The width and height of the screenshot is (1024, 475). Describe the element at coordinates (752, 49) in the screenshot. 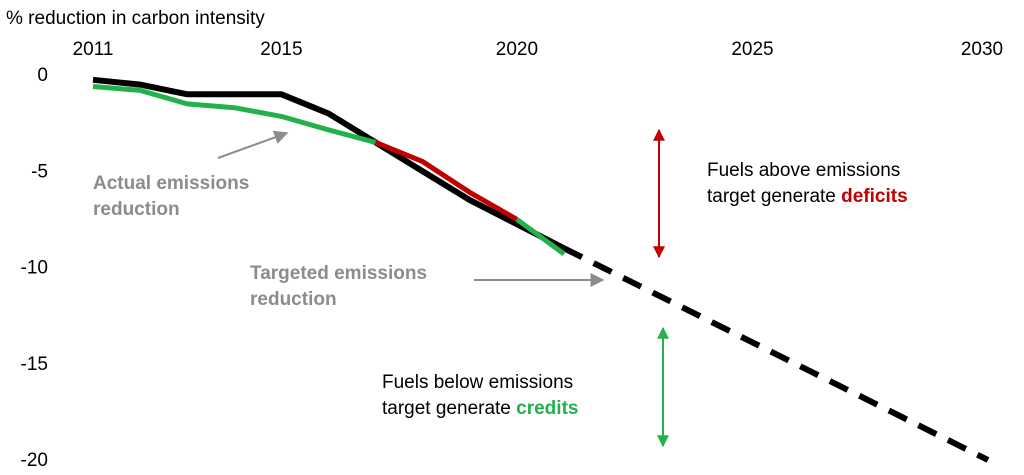

I see `x-tick-label: 2025` at that location.